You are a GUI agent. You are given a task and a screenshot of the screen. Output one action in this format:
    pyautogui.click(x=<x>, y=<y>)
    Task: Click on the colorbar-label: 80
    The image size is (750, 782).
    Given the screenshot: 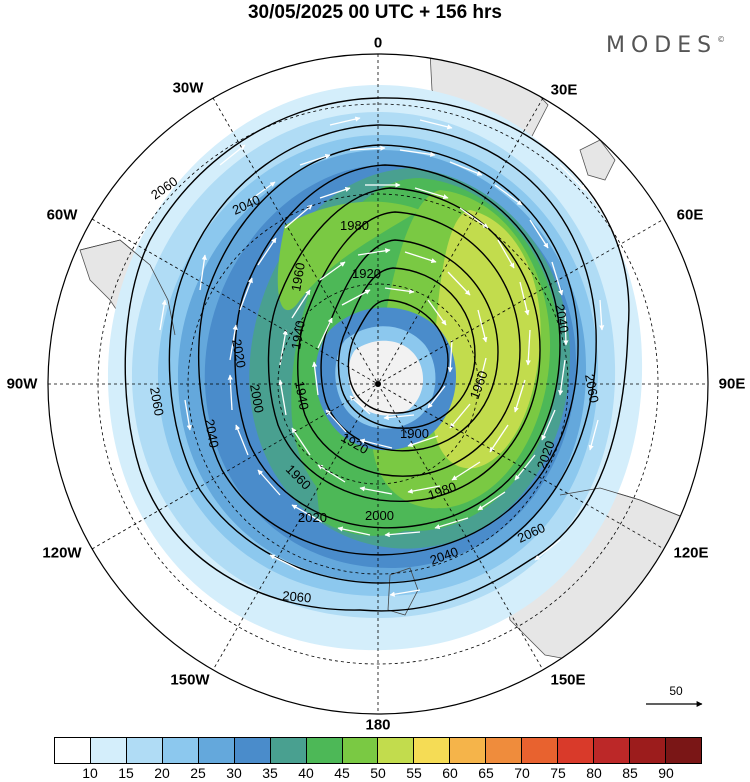 What is the action you would take?
    pyautogui.click(x=594, y=773)
    